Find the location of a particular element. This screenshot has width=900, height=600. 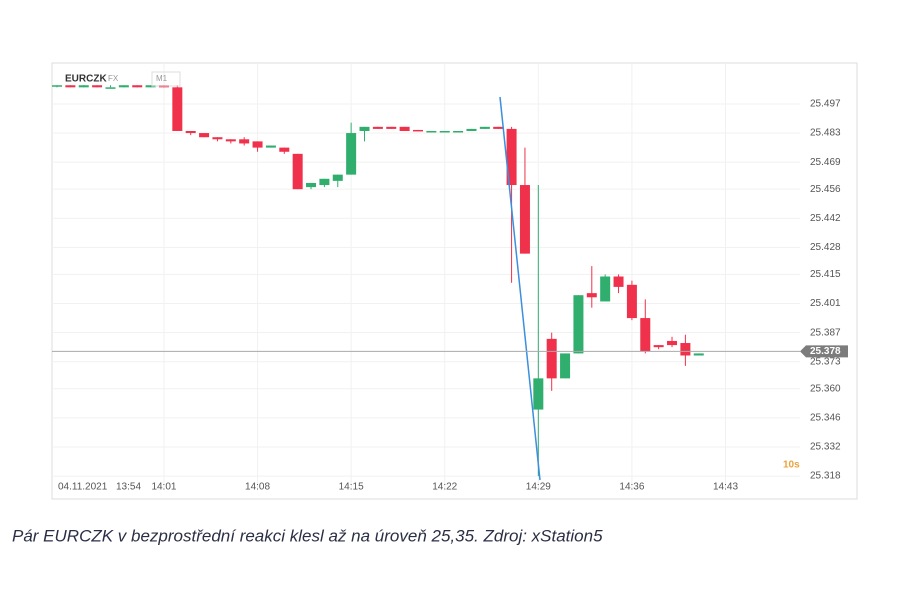

interval-box is located at coordinates (166, 79).